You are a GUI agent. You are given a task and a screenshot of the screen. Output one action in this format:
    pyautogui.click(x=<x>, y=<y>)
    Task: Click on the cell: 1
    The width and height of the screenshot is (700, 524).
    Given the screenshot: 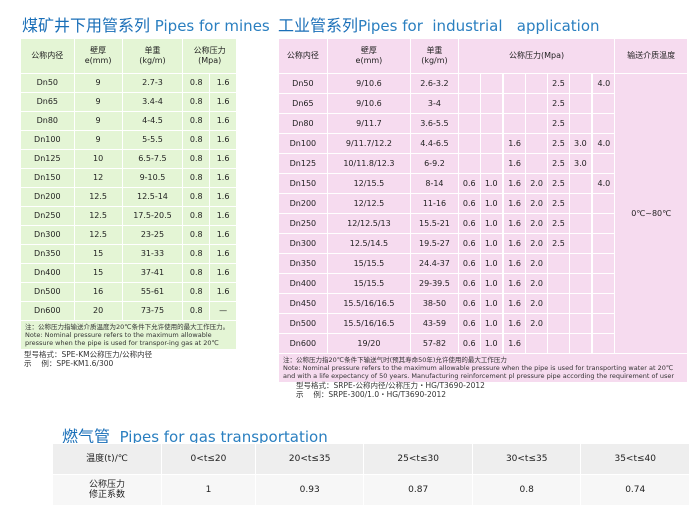 What is the action you would take?
    pyautogui.click(x=208, y=490)
    